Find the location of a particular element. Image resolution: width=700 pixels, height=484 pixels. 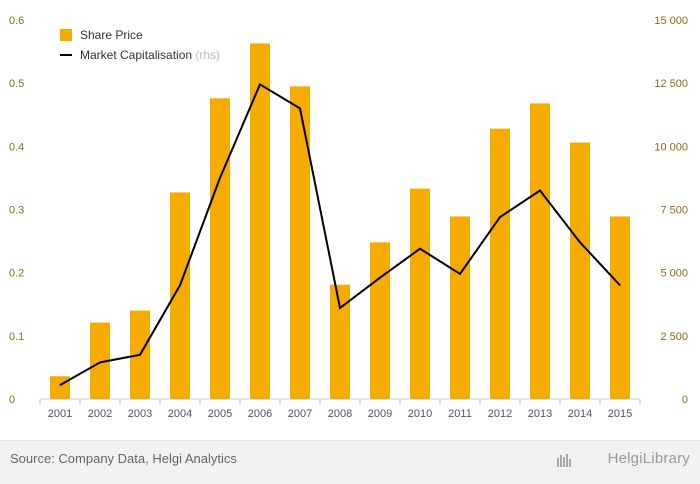

x-tick-label: 2007 is located at coordinates (300, 414).